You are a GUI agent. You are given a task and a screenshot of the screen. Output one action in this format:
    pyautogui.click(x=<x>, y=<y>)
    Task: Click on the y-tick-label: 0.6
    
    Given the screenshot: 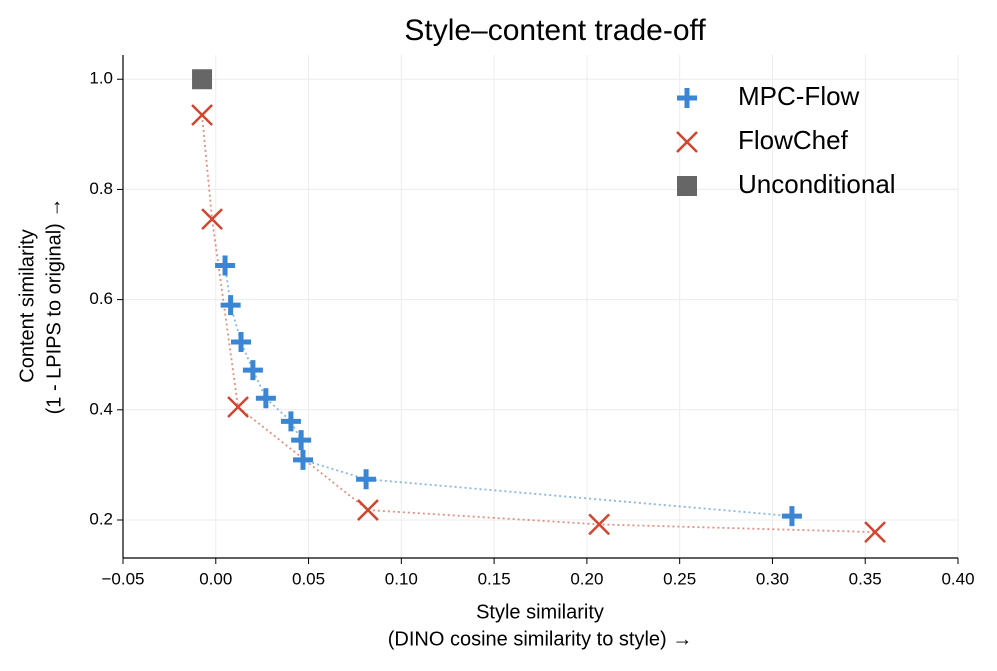 What is the action you would take?
    pyautogui.click(x=101, y=298)
    